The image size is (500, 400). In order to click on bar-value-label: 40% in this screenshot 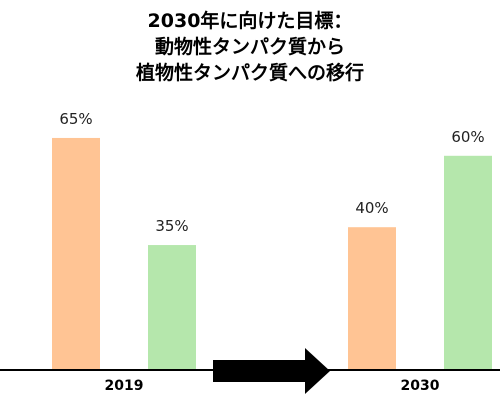, I will do `click(371, 208)`.